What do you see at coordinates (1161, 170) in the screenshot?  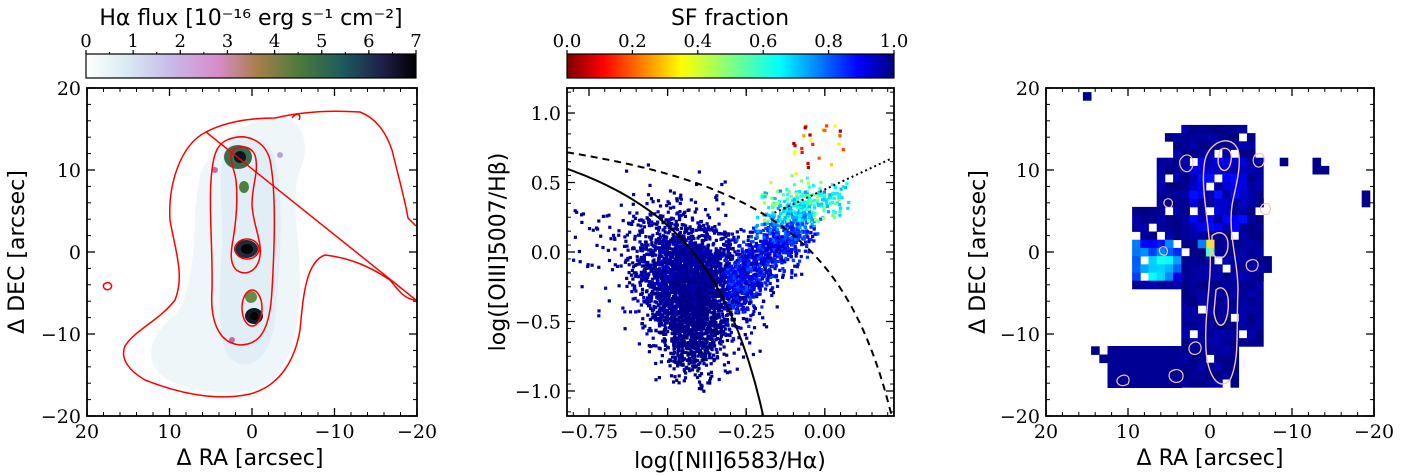 I see `sf-map-cell` at bounding box center [1161, 170].